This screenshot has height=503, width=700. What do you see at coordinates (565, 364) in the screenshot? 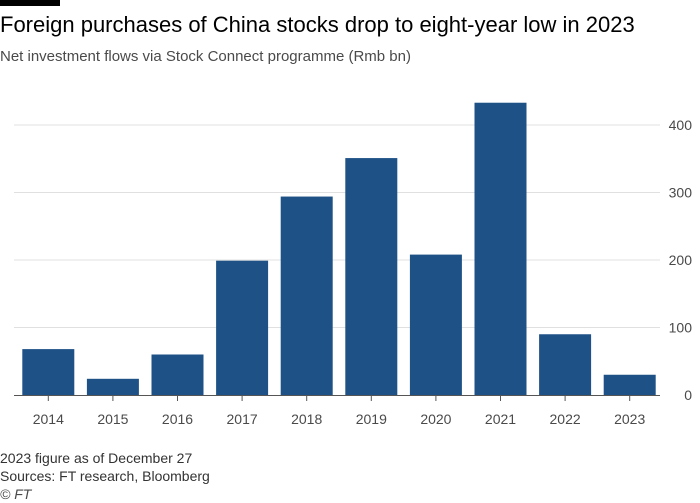
I see `bar-2022` at bounding box center [565, 364].